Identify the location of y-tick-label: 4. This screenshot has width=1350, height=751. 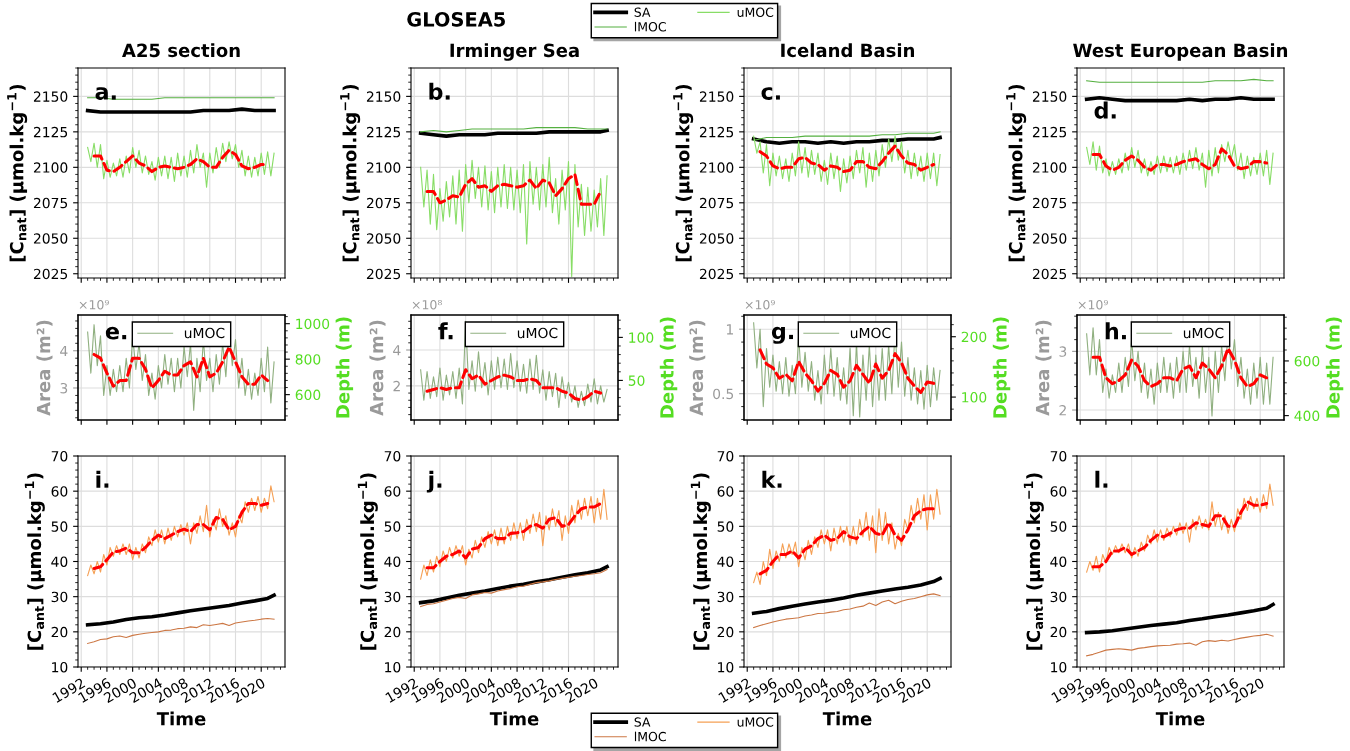
(64, 351).